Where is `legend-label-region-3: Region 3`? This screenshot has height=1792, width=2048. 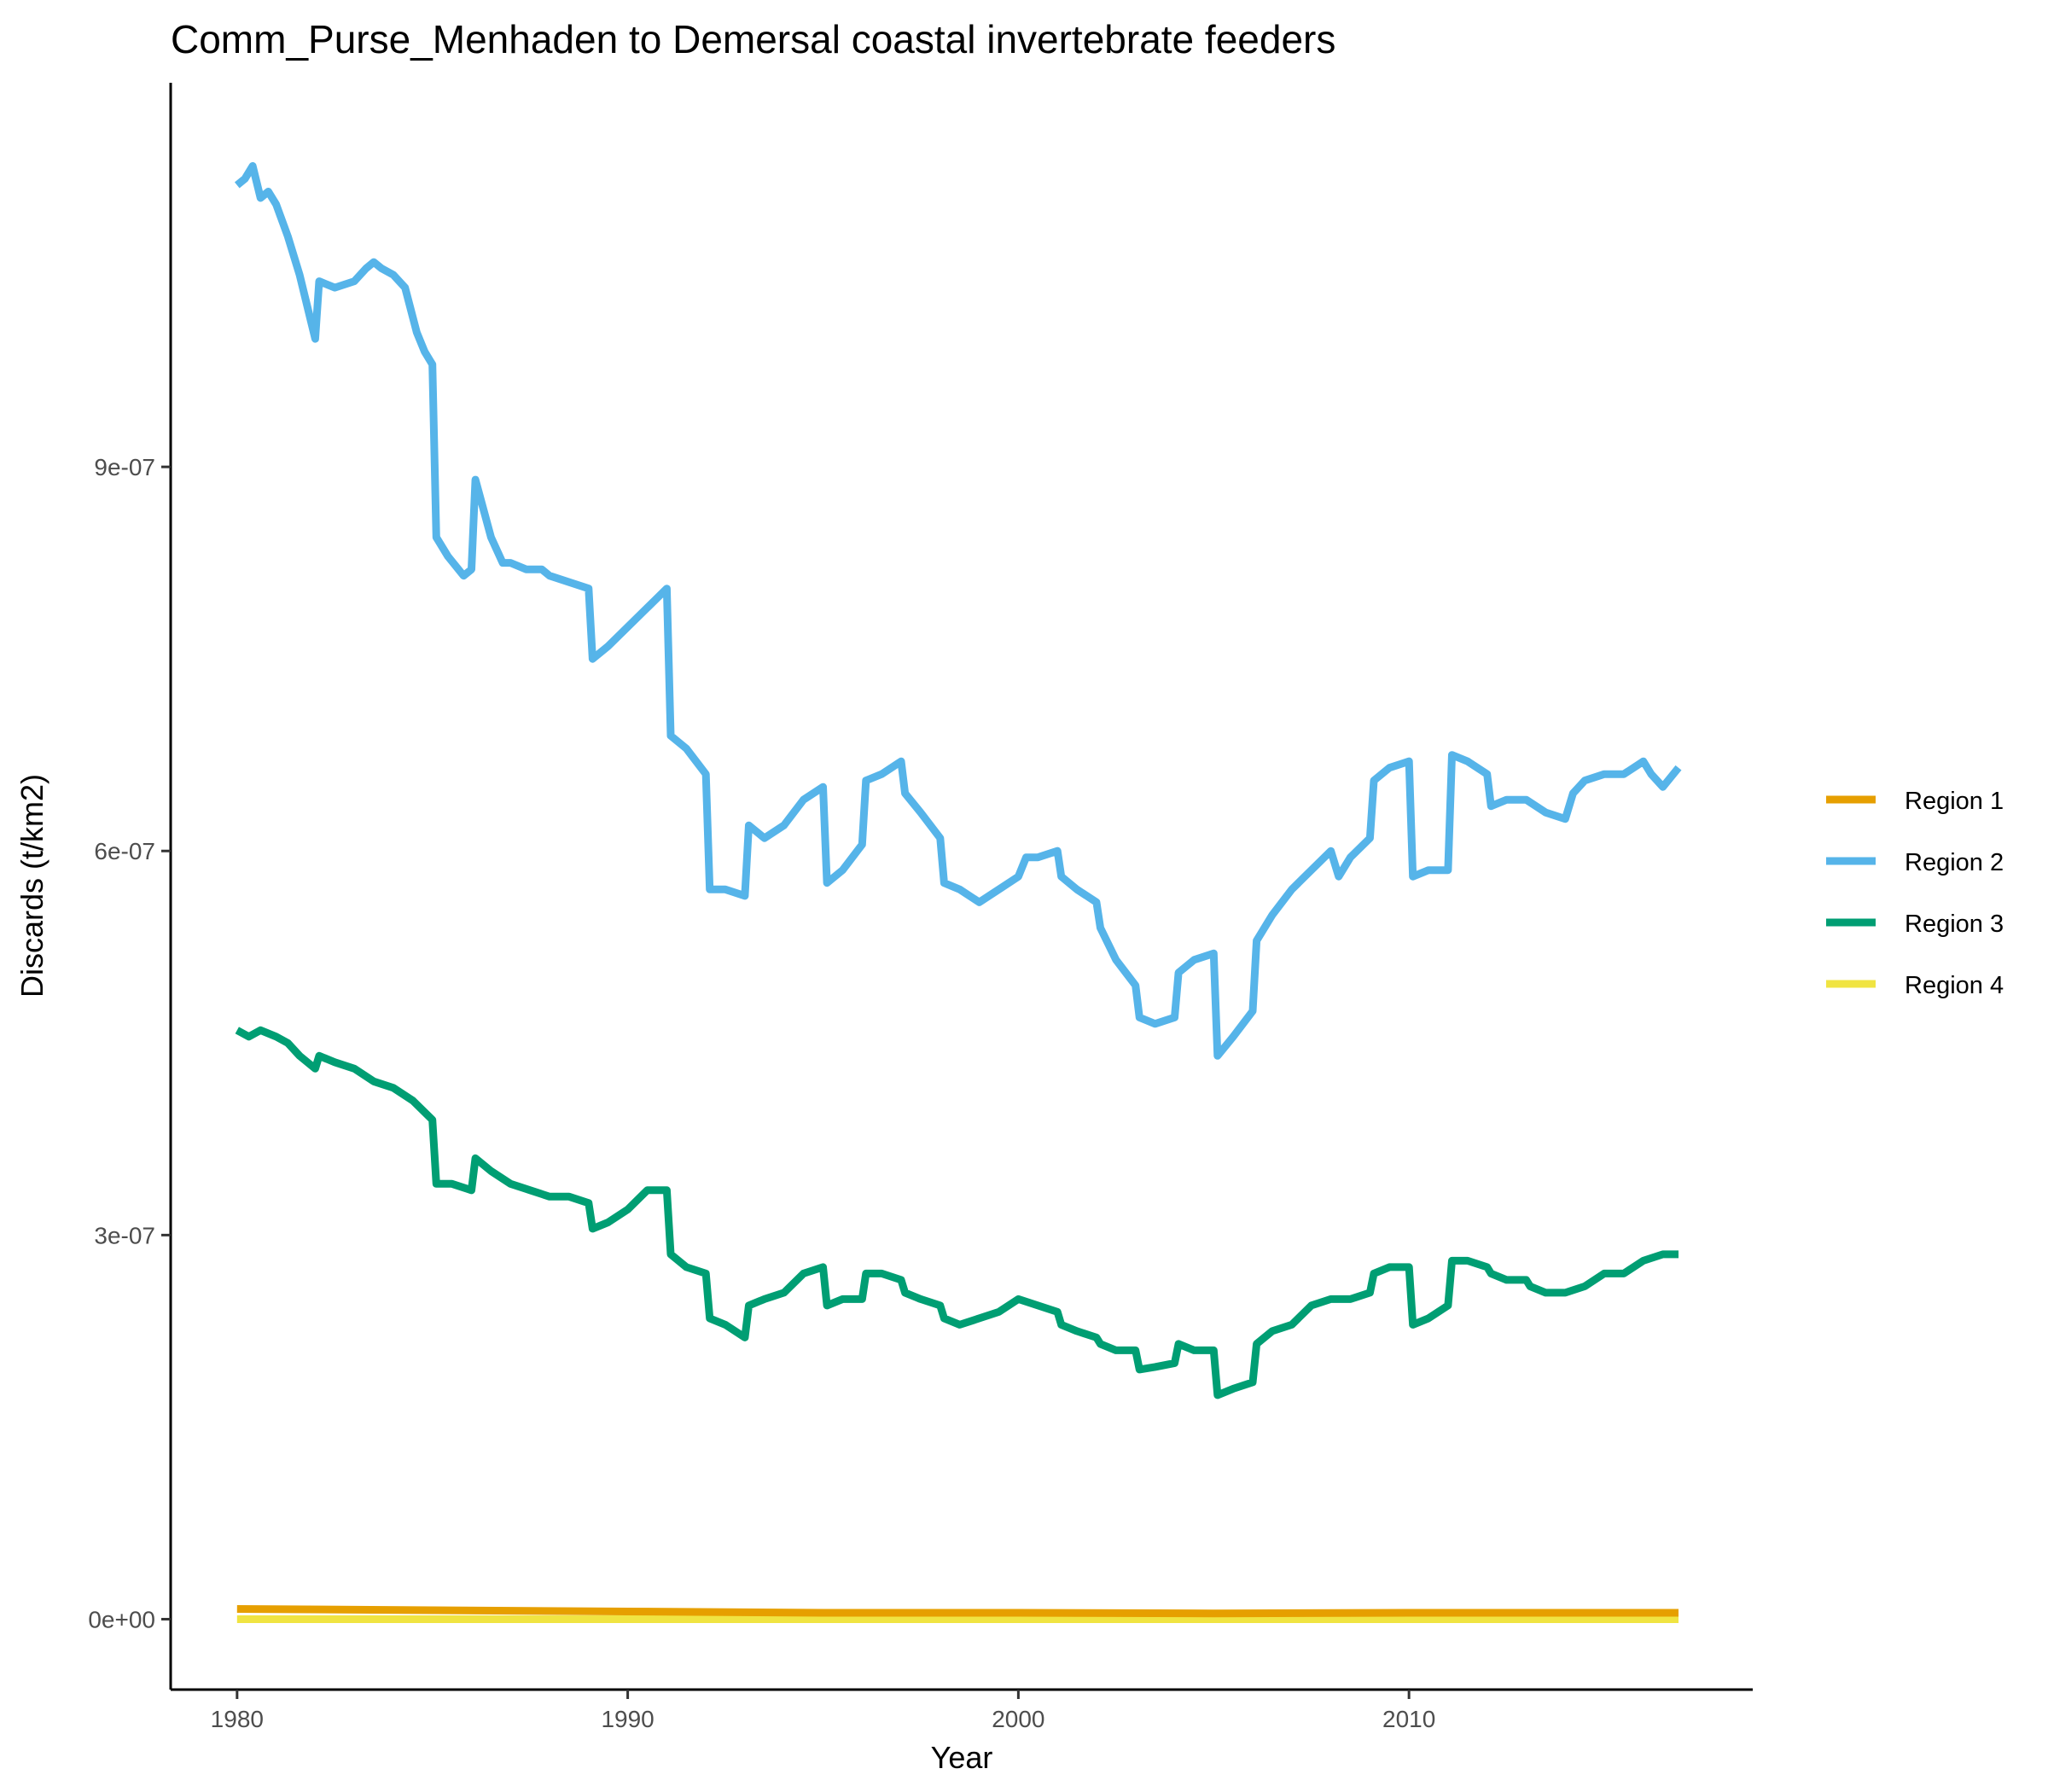
legend-label-region-3: Region 3 is located at coordinates (1955, 925).